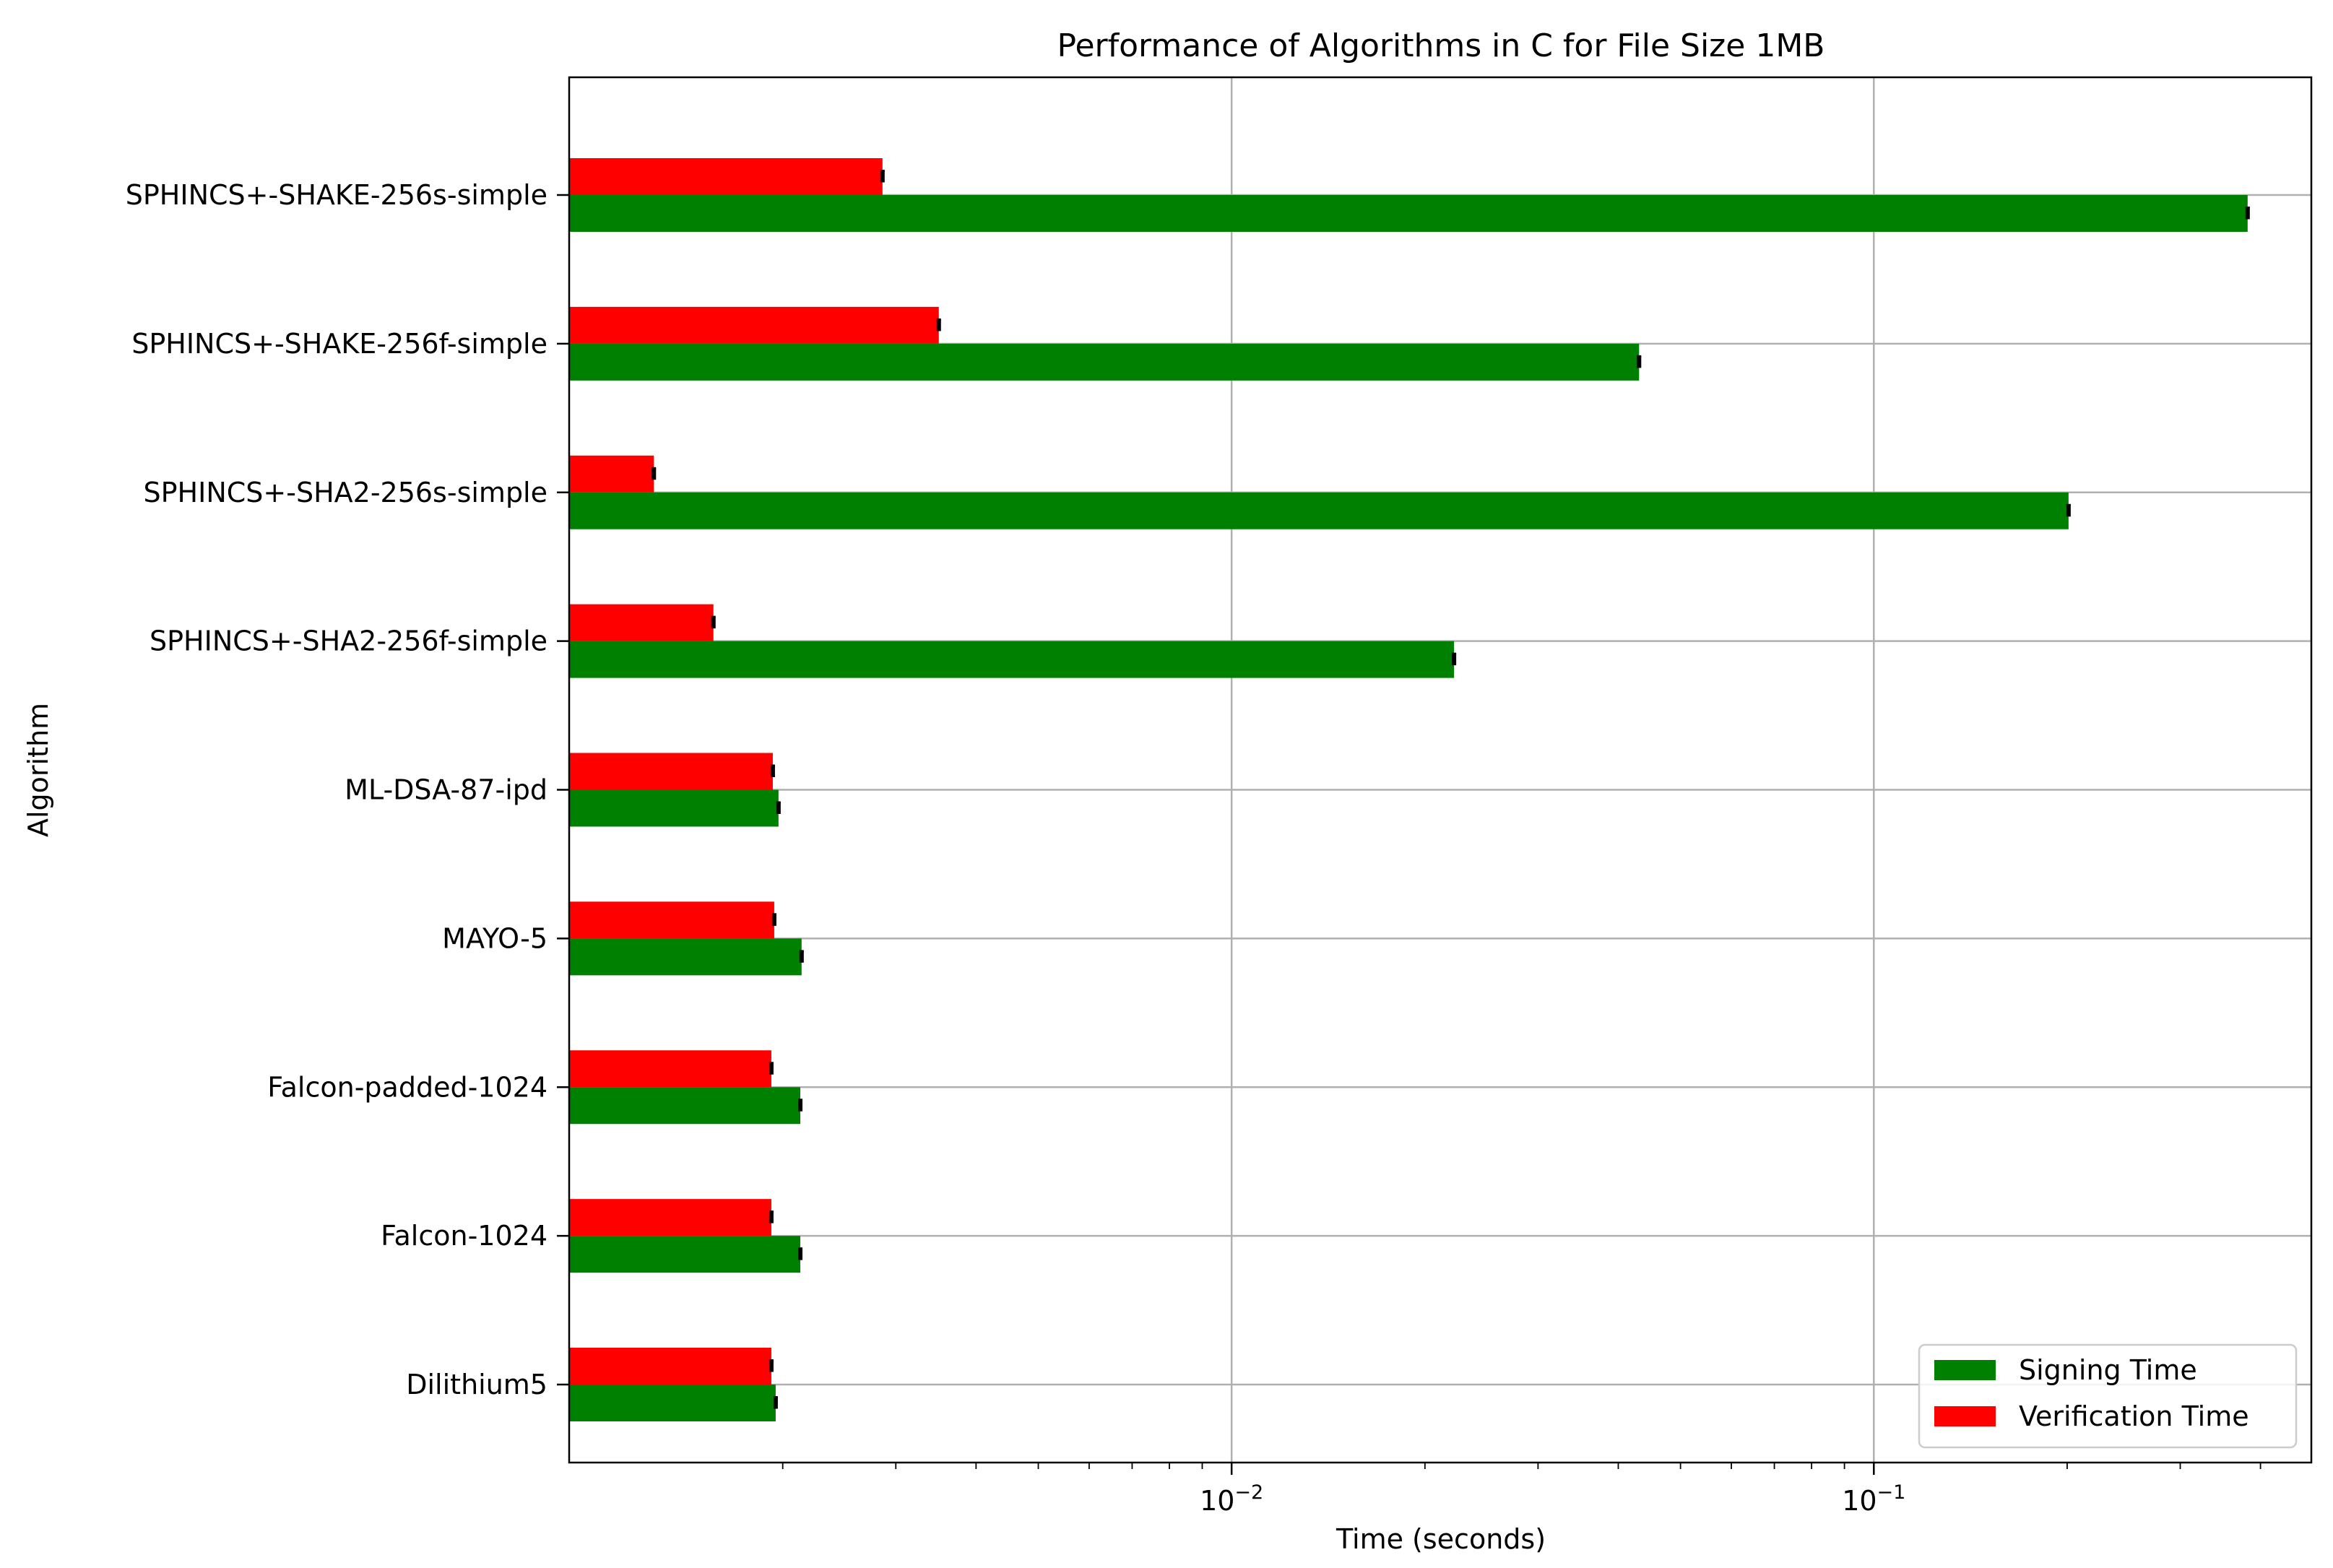 Image resolution: width=2333 pixels, height=1568 pixels. What do you see at coordinates (38, 770) in the screenshot?
I see `y-axis-label: Algorithm` at bounding box center [38, 770].